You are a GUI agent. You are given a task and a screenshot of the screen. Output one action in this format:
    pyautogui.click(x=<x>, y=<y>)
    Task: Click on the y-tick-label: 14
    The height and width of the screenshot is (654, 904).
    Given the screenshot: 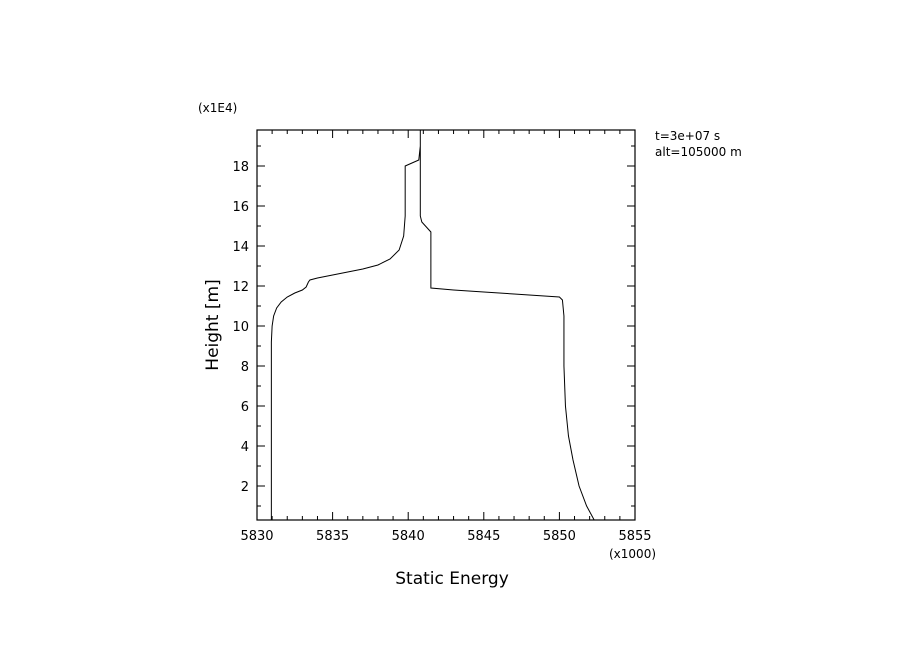 What is the action you would take?
    pyautogui.click(x=240, y=247)
    